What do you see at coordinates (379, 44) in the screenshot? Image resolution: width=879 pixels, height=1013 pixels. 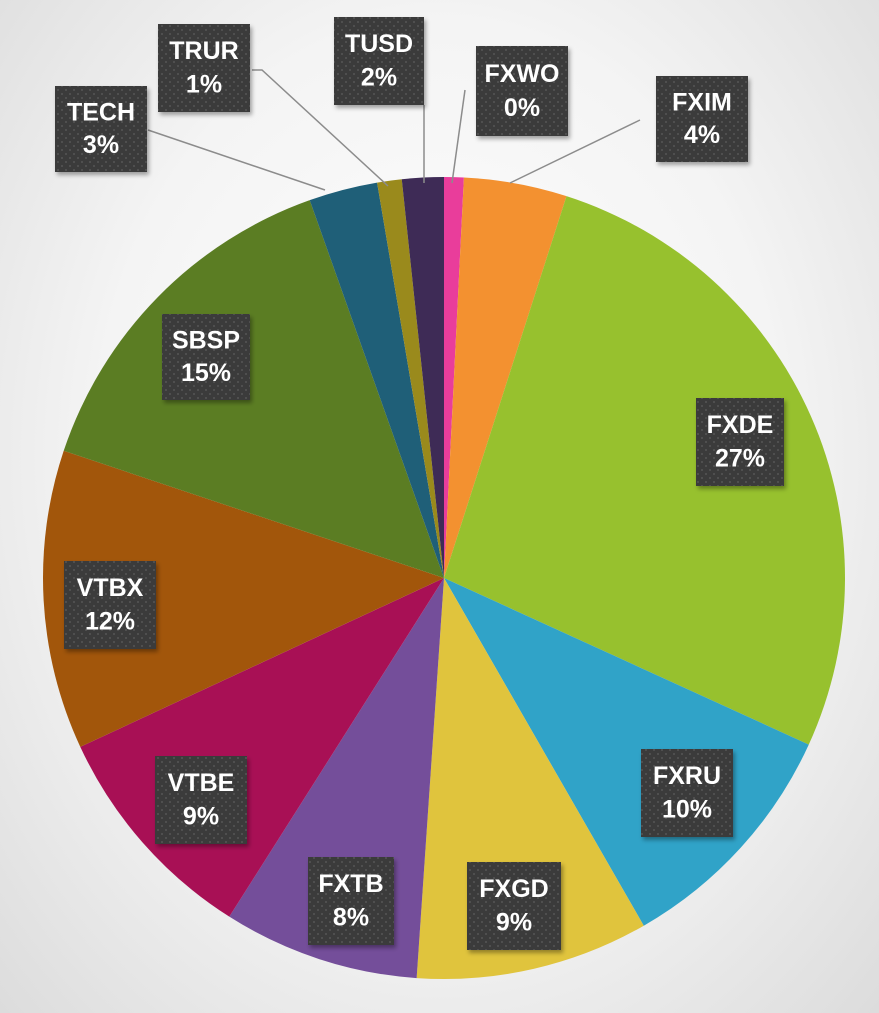 I see `label-name: TUSD` at bounding box center [379, 44].